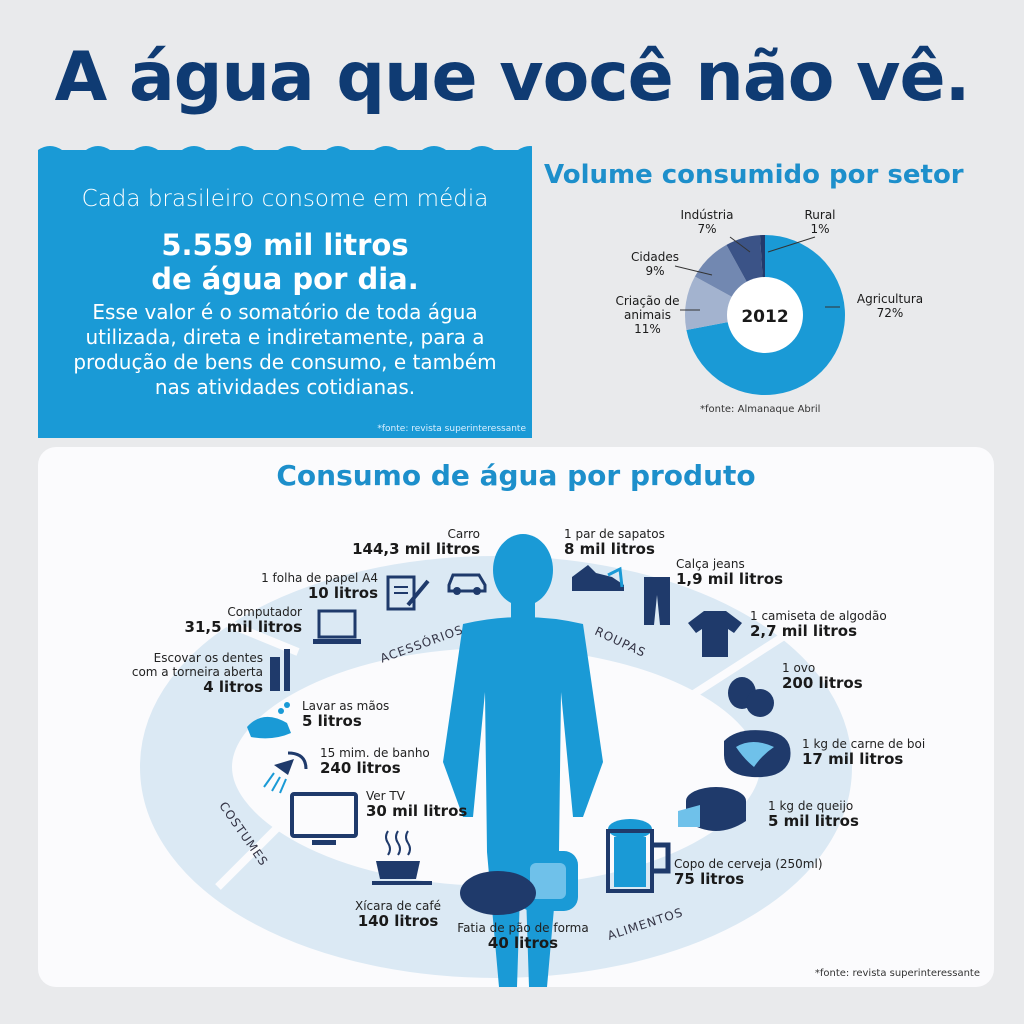 The image size is (1024, 1024). I want to click on slice-name: Criação de animais, so click(647, 308).